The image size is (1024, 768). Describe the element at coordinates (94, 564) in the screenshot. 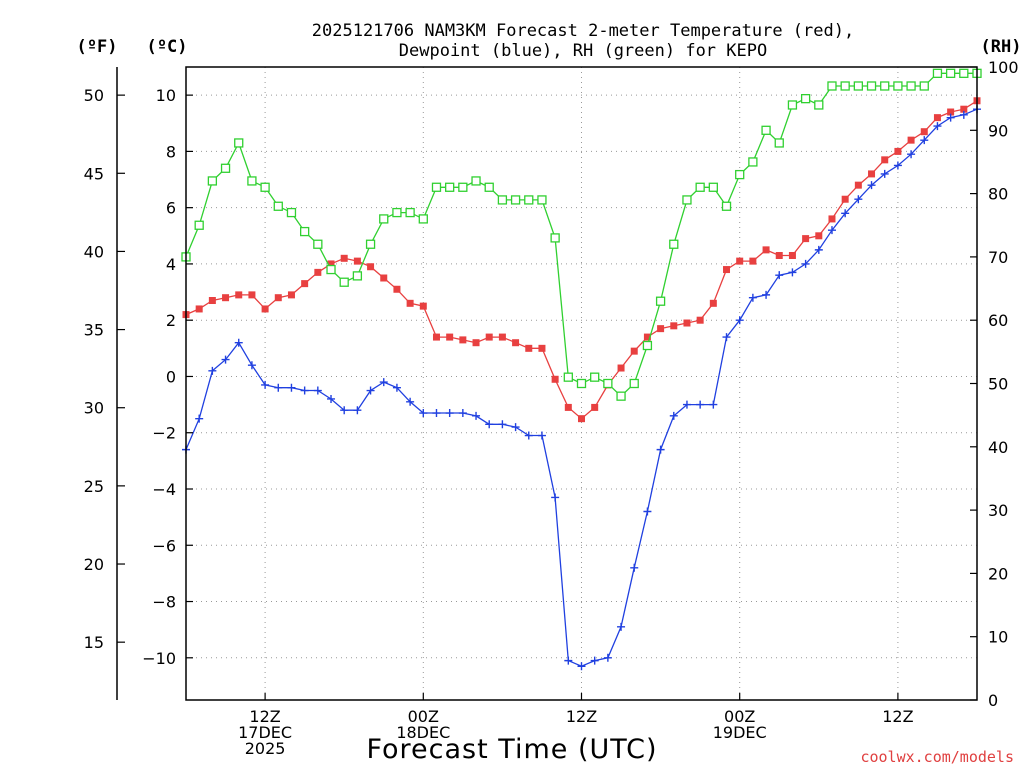

I see `fahrenheit-tick-label: 20` at that location.